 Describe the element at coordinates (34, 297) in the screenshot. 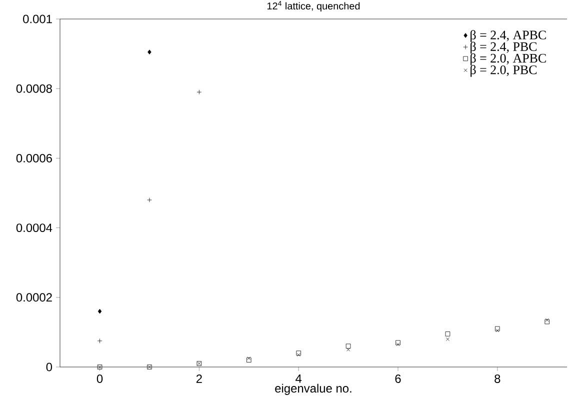

I see `y-tick-label: 0.0002` at that location.